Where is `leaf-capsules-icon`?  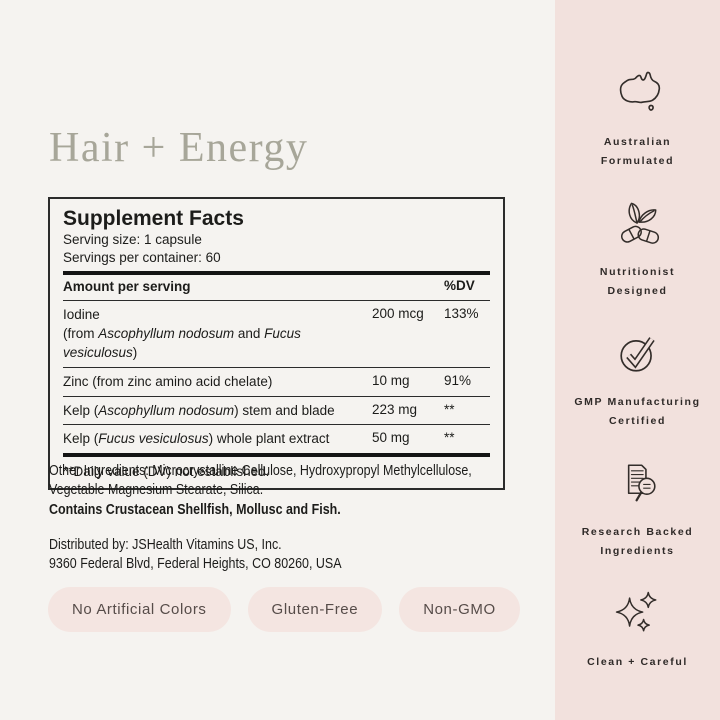 leaf-capsules-icon is located at coordinates (638, 223).